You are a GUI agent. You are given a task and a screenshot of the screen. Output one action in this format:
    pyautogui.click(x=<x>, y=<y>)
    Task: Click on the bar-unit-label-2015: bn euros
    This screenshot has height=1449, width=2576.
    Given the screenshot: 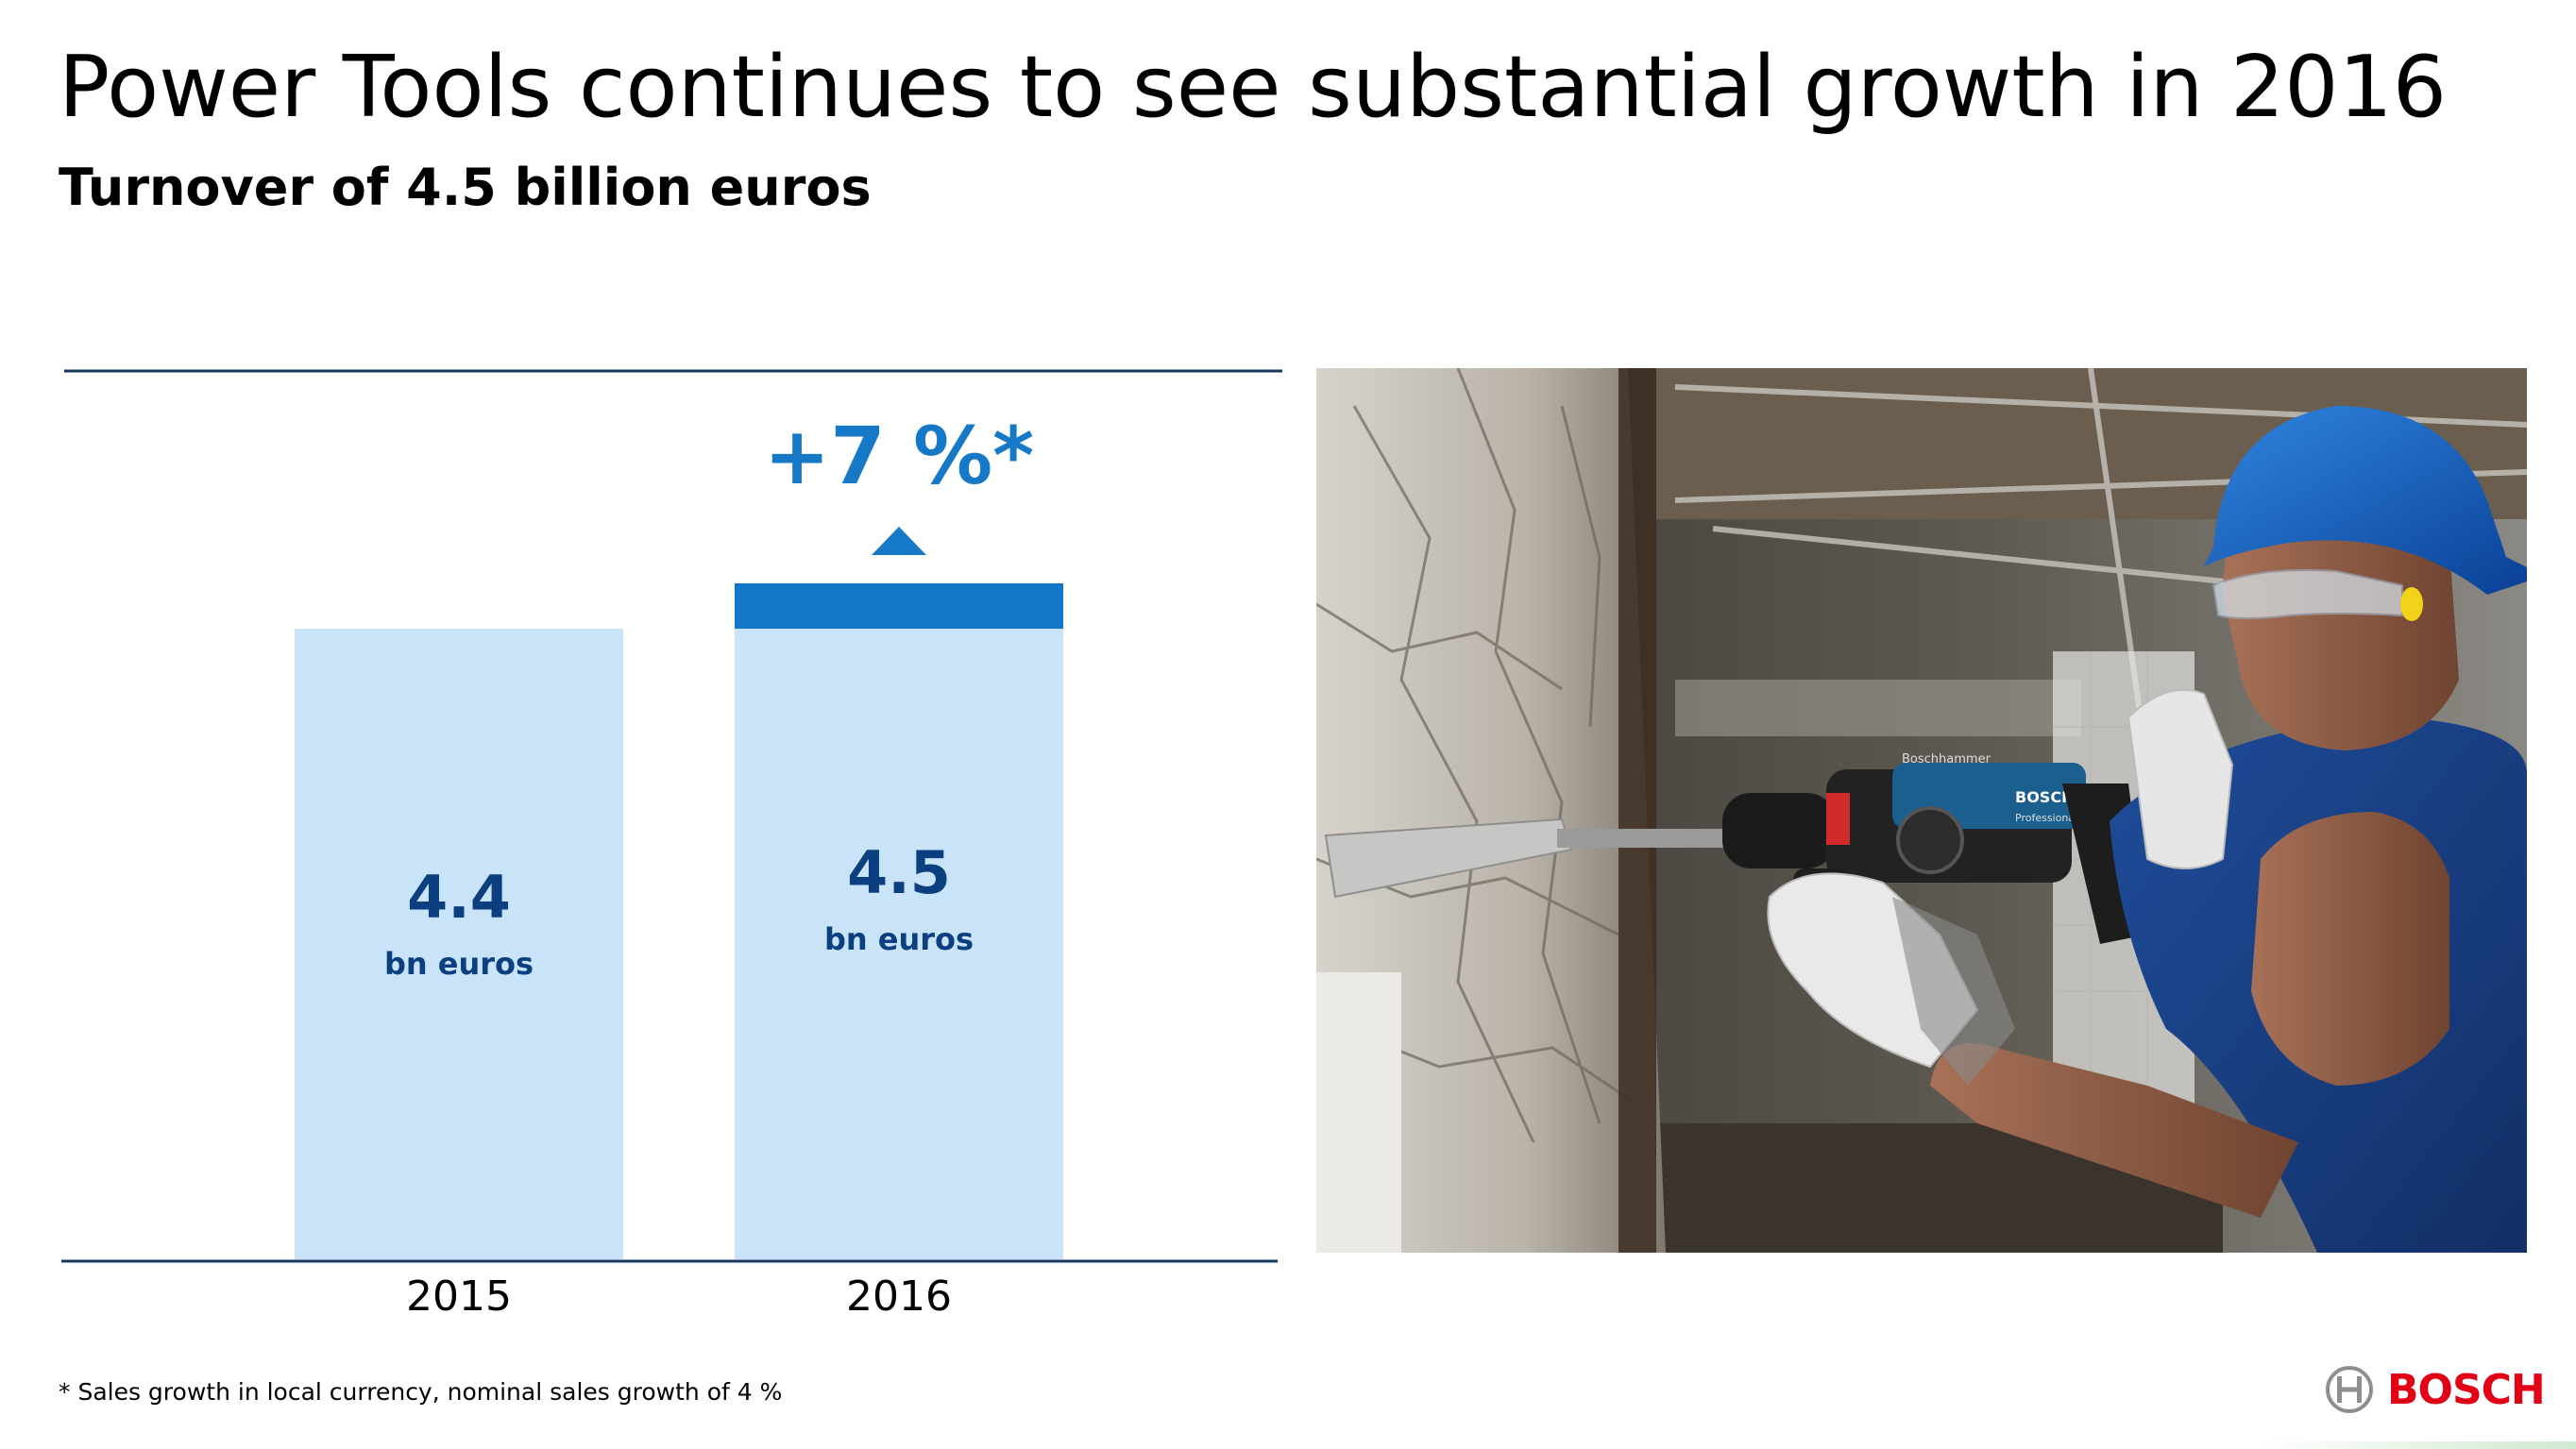 What is the action you would take?
    pyautogui.click(x=459, y=964)
    